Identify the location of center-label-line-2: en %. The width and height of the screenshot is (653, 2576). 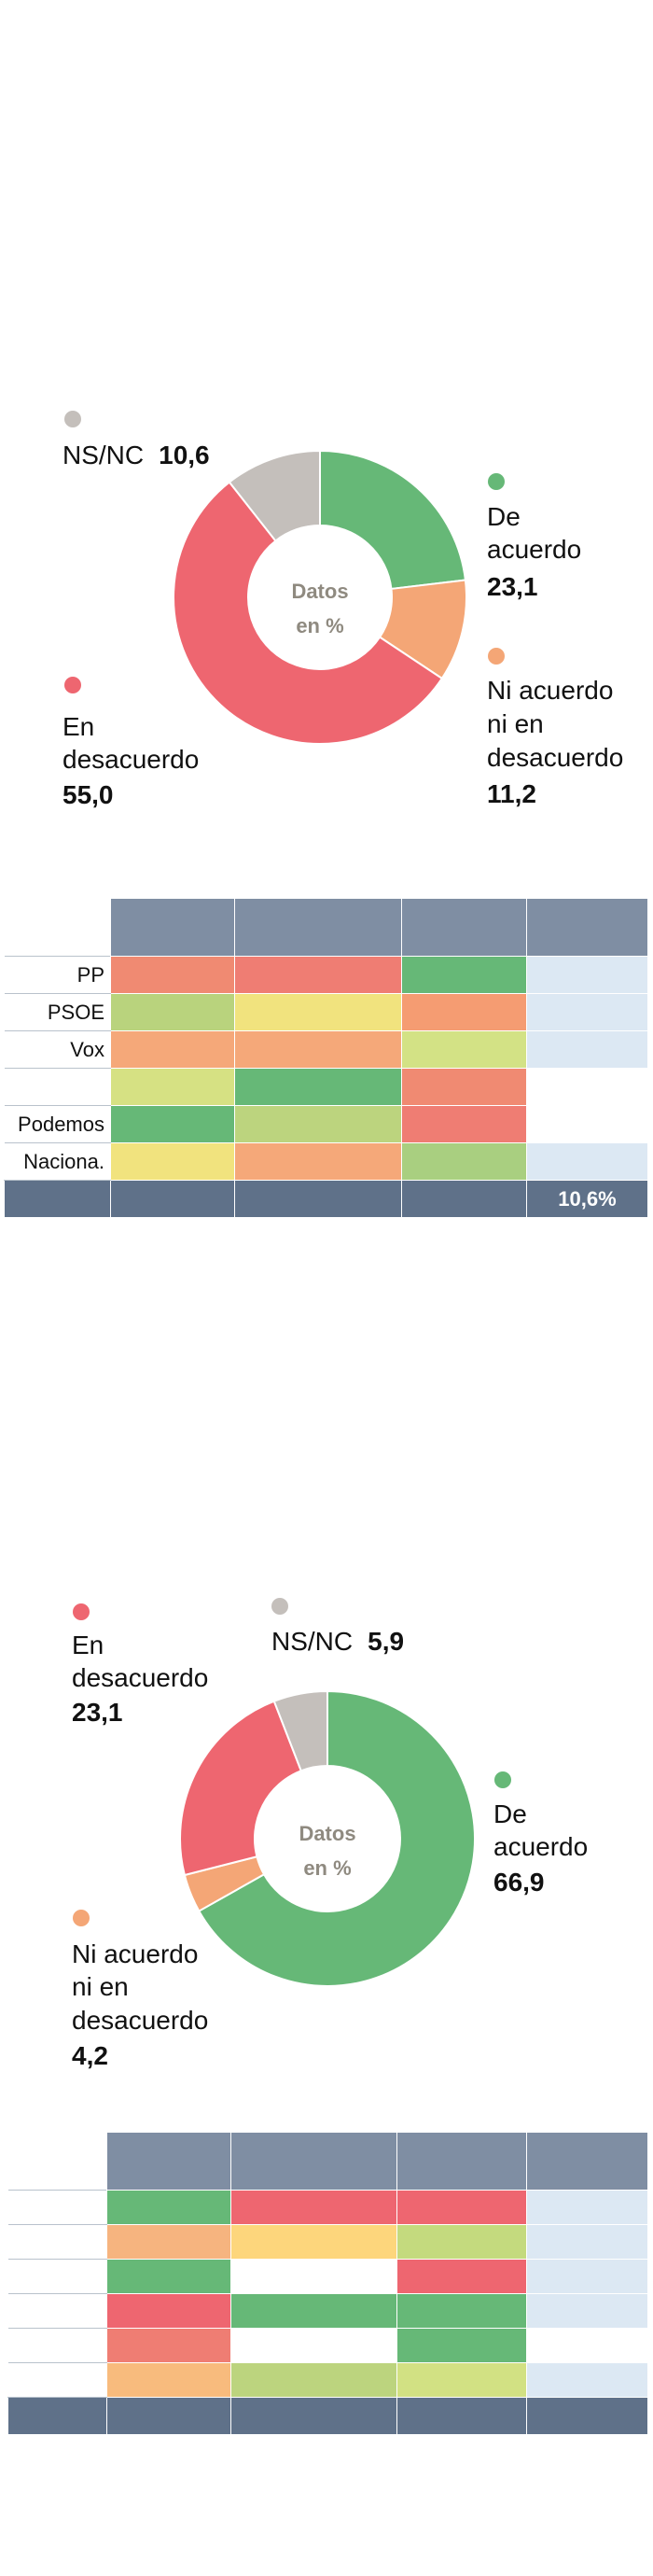
(327, 1868).